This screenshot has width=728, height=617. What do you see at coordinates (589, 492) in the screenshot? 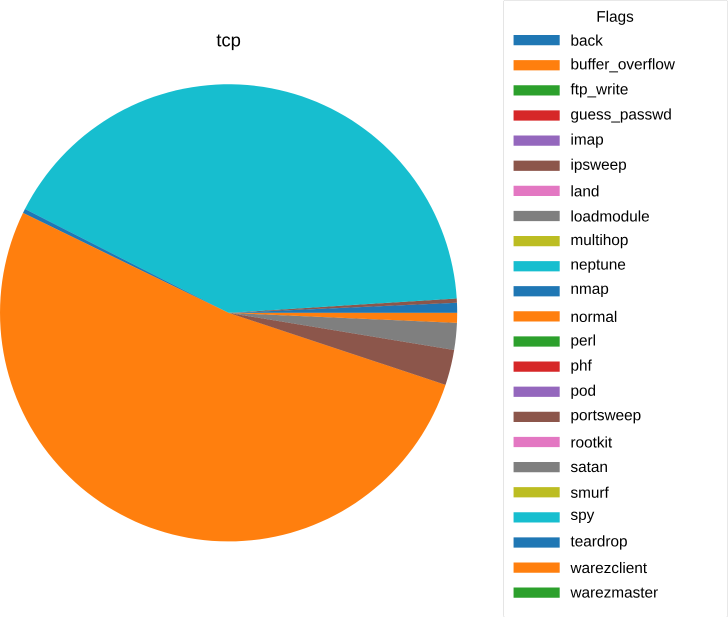
I see `legend-label: smurf` at bounding box center [589, 492].